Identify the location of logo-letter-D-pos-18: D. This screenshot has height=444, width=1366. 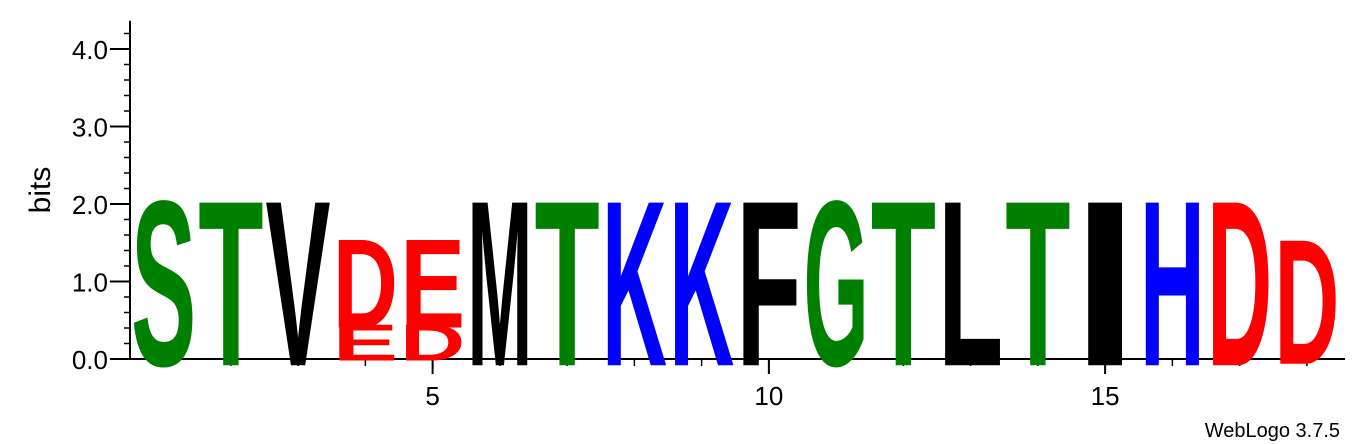
(1306, 302).